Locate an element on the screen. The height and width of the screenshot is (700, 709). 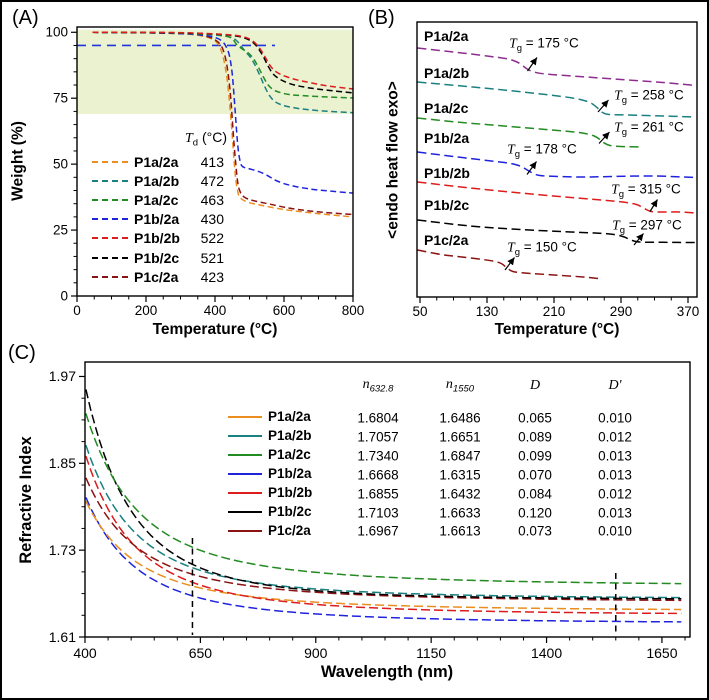
panel-c-table-cell: 0.089 is located at coordinates (535, 437).